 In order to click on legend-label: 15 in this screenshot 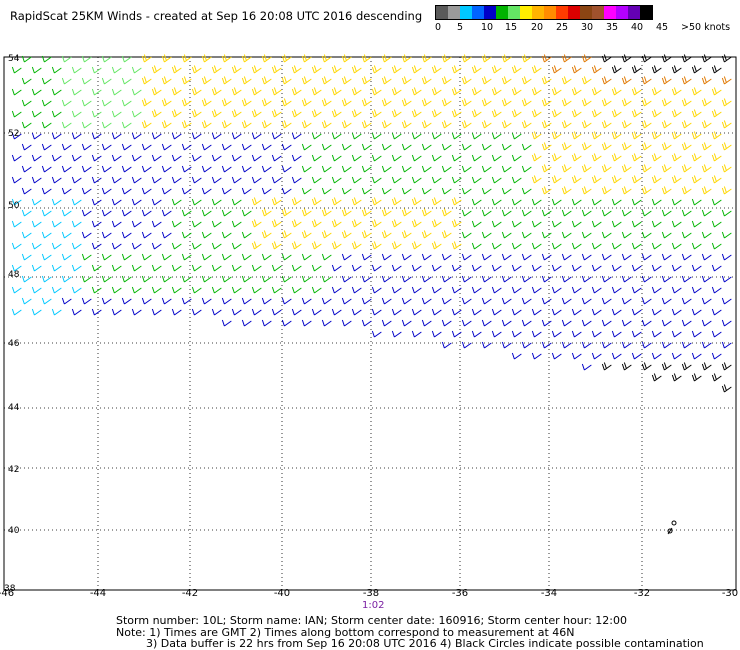, I will do `click(511, 27)`.